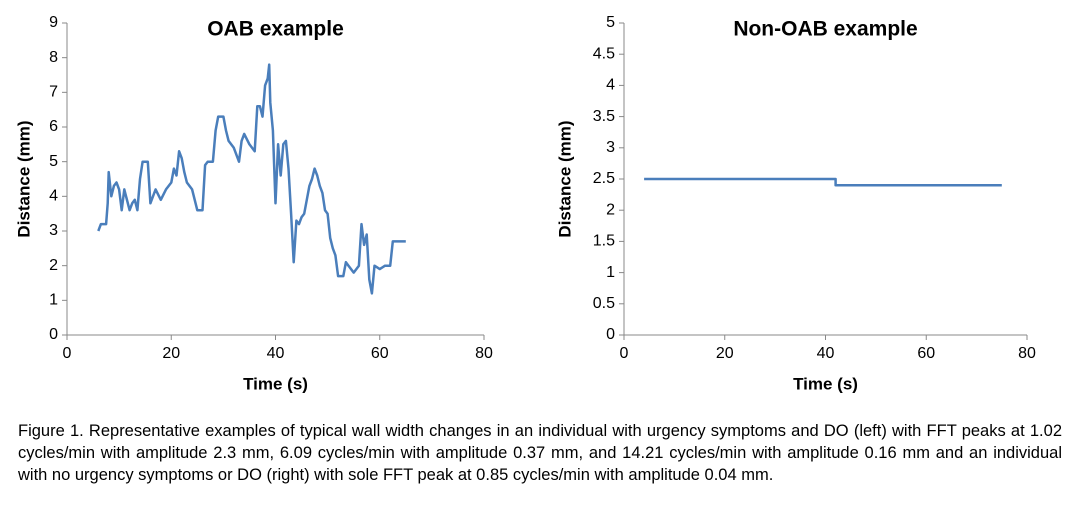 The width and height of the screenshot is (1080, 531). I want to click on y-tick-label: 9, so click(53, 22).